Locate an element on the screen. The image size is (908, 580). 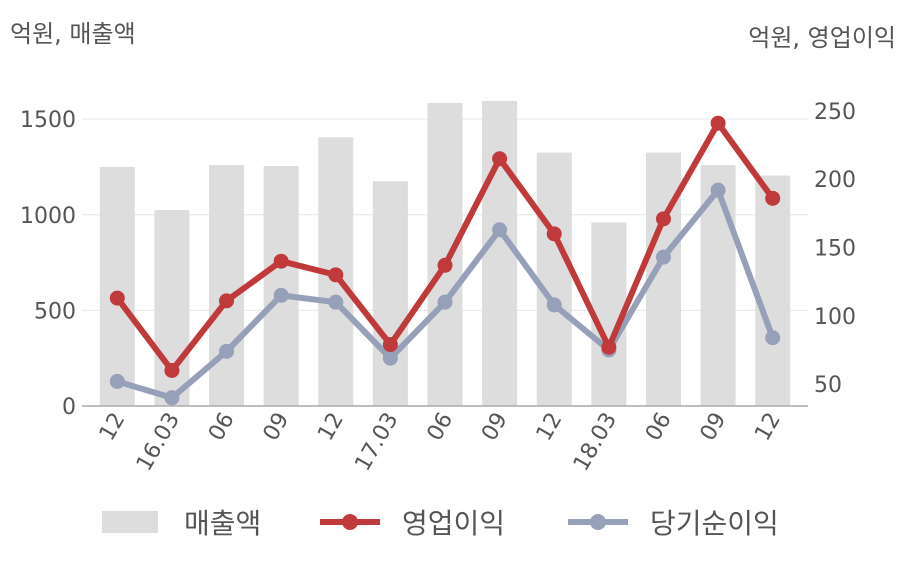
right-axis-tick-label: 50 is located at coordinates (828, 385).